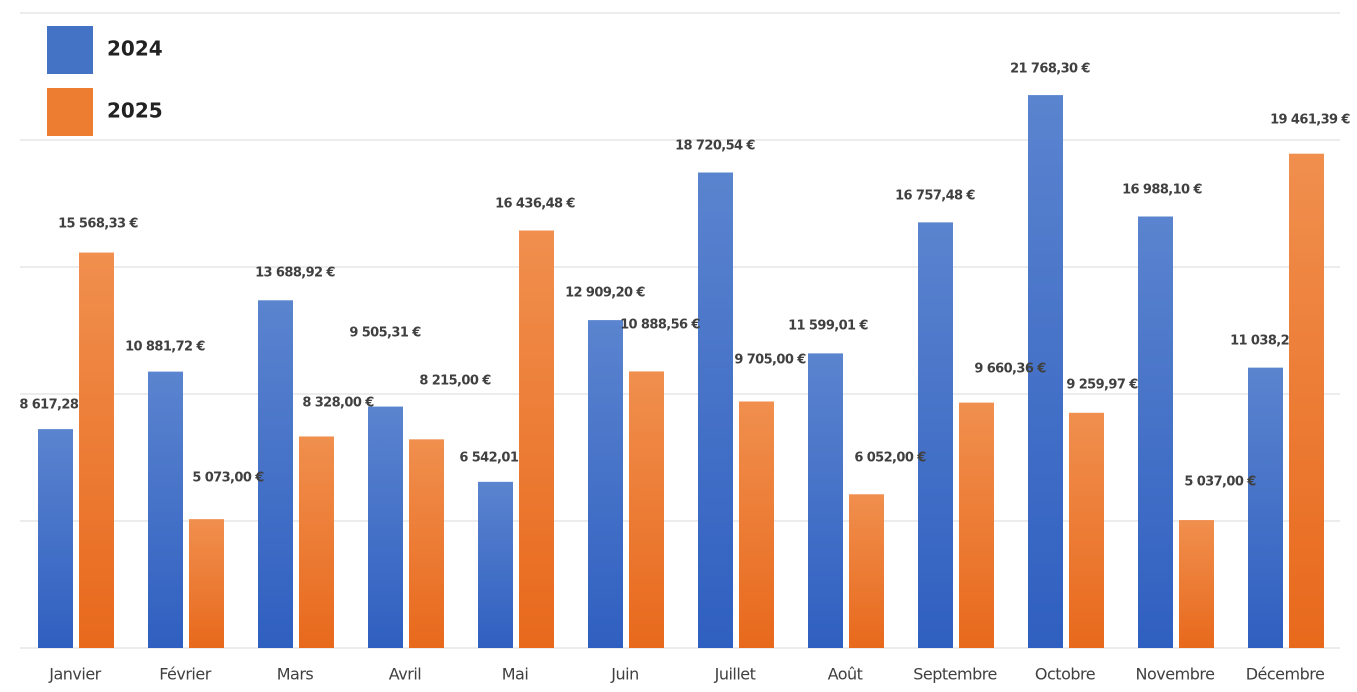 Image resolution: width=1357 pixels, height=692 pixels. I want to click on data-label: 9 705,00 €, so click(770, 360).